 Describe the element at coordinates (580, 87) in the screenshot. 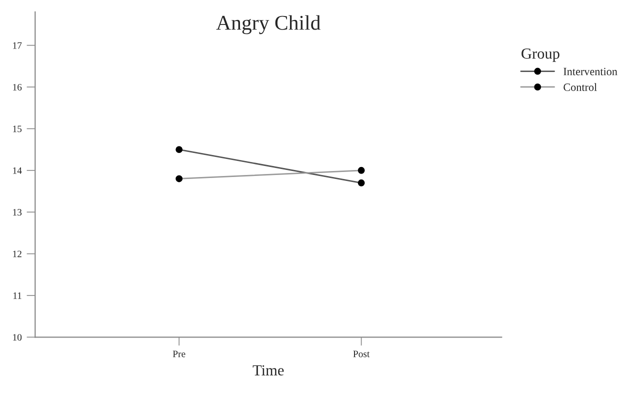

I see `legend-label: Control` at that location.